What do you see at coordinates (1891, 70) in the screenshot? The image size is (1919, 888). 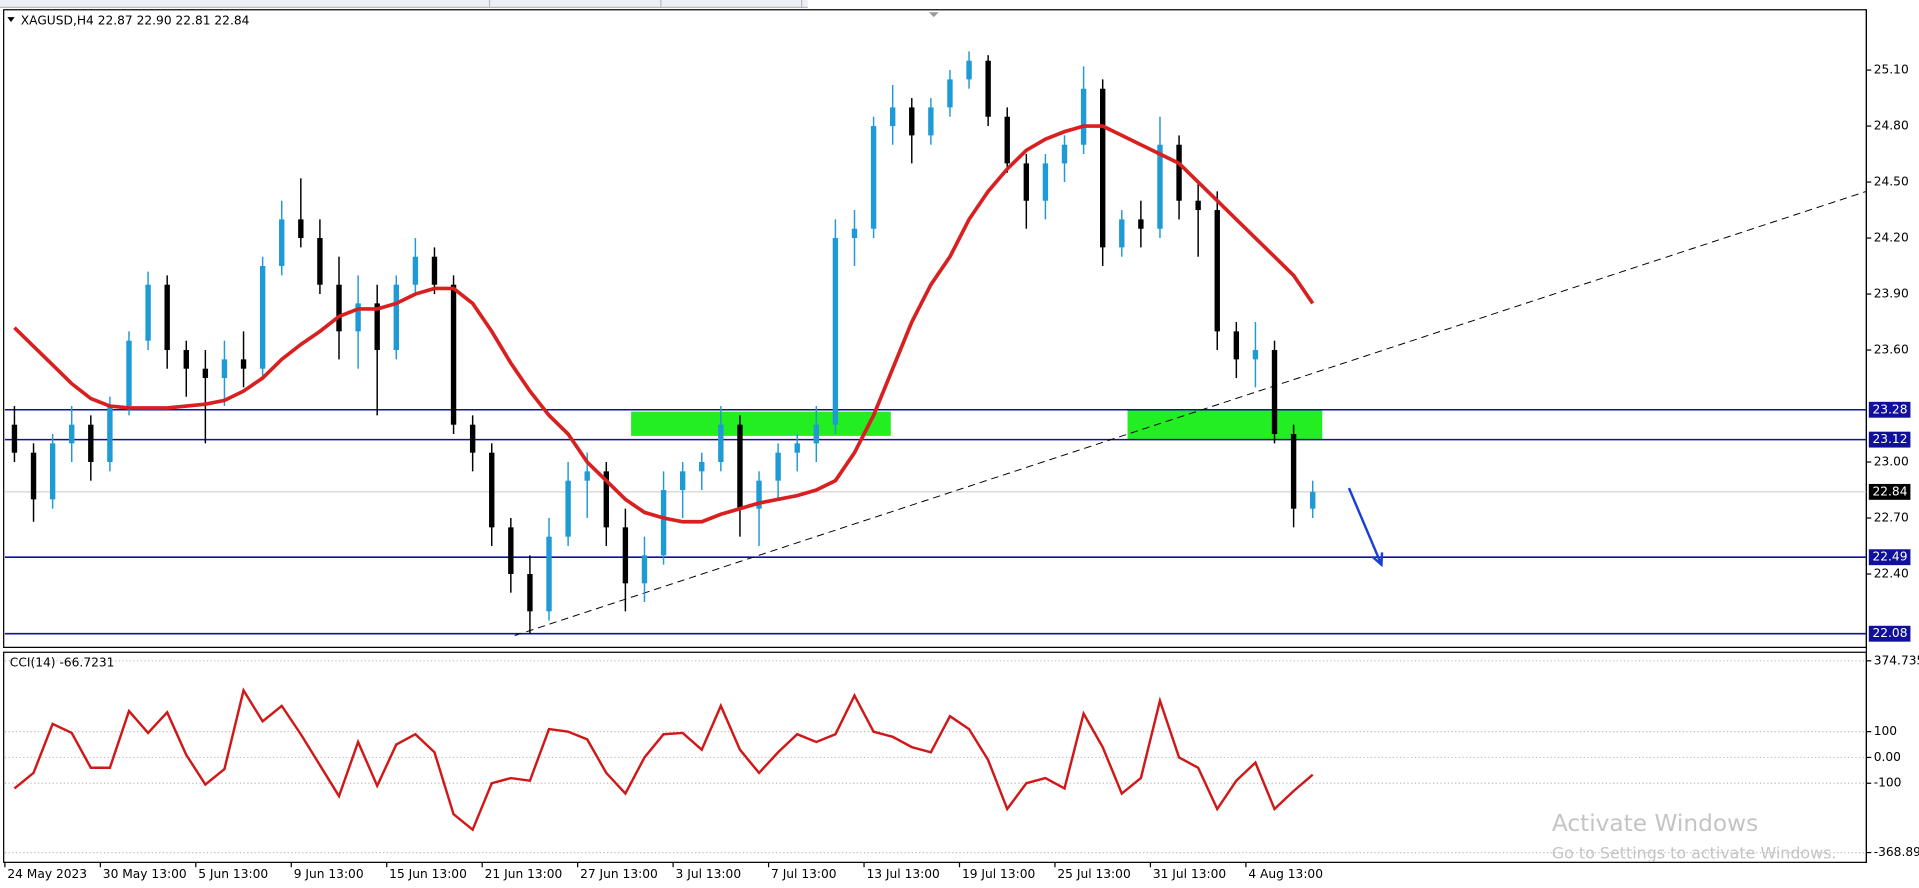 I see `y-tick-label: 25.10` at bounding box center [1891, 70].